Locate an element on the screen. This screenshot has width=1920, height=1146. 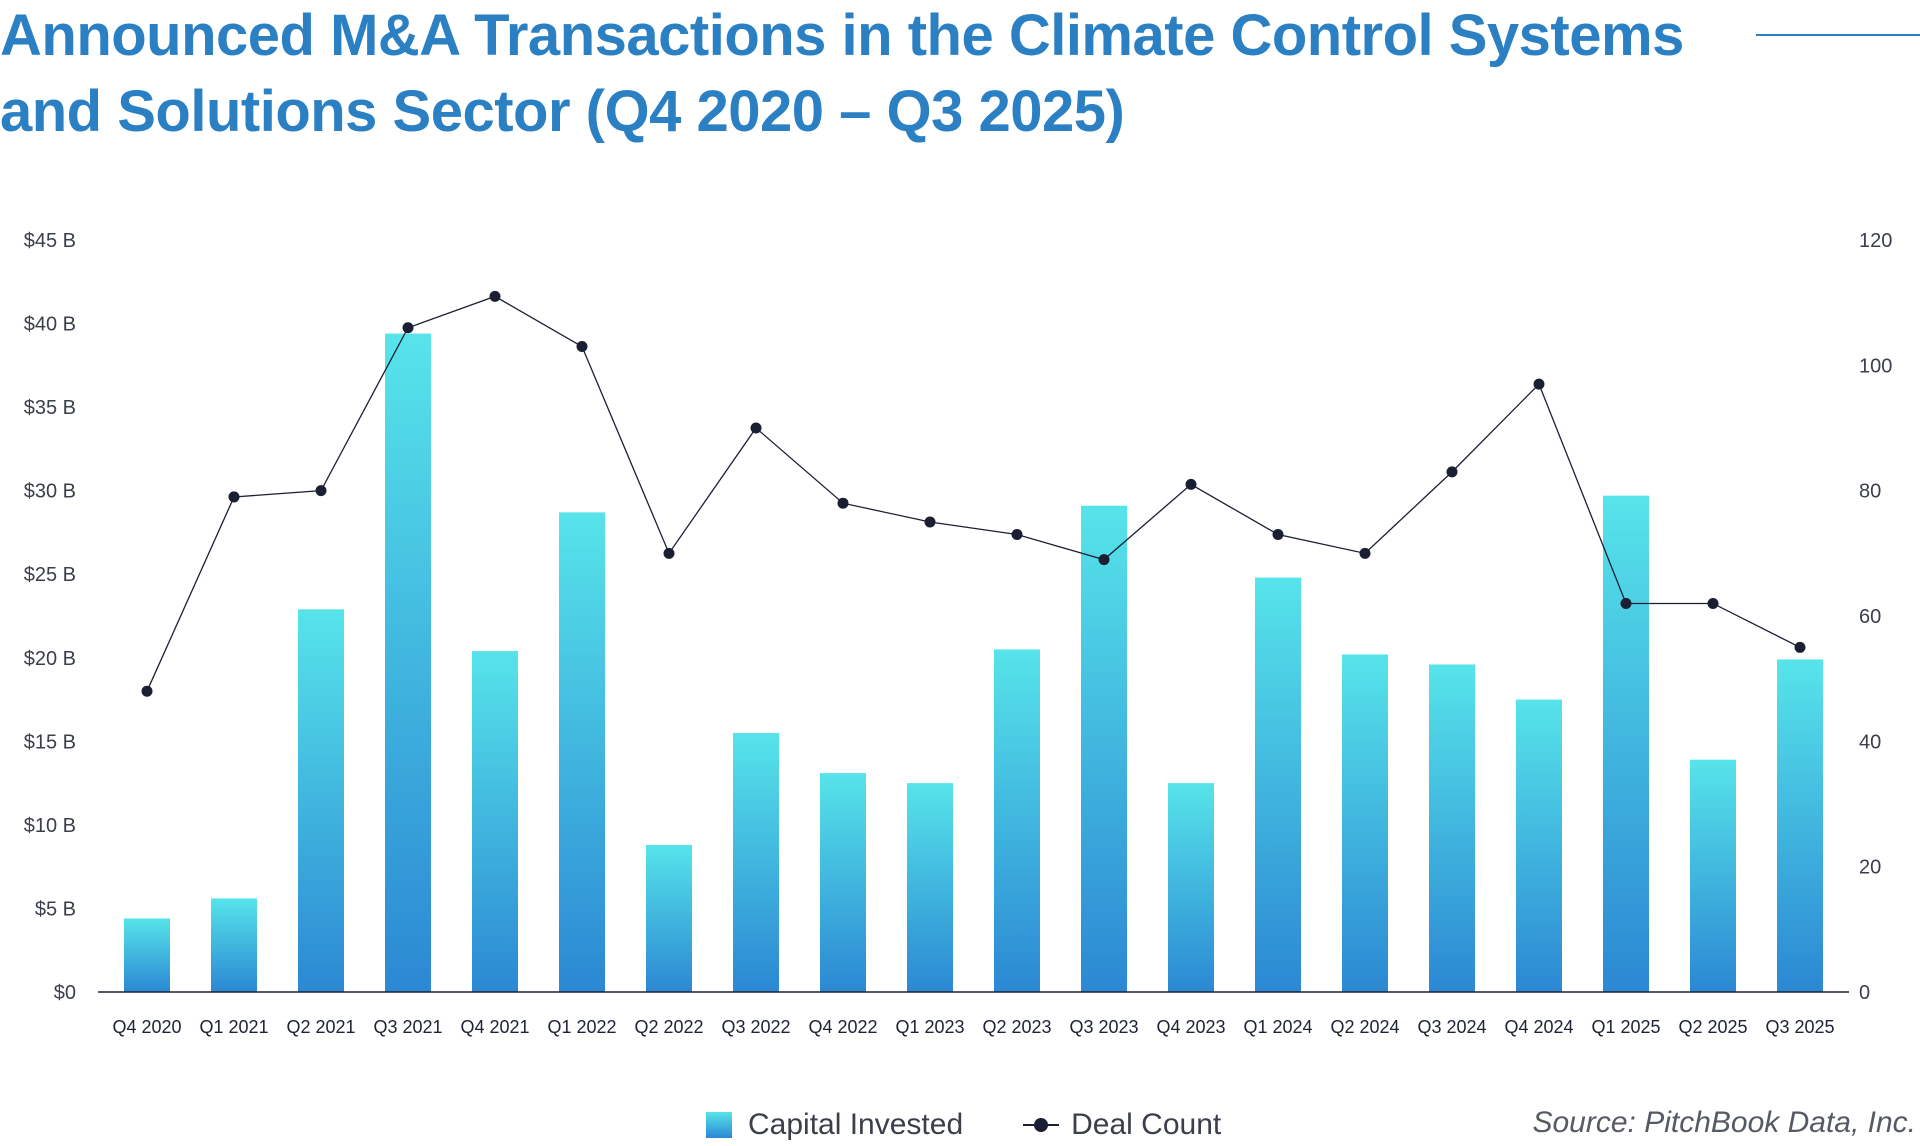
x-axis-tick-label: Q4 2023 is located at coordinates (1190, 1027).